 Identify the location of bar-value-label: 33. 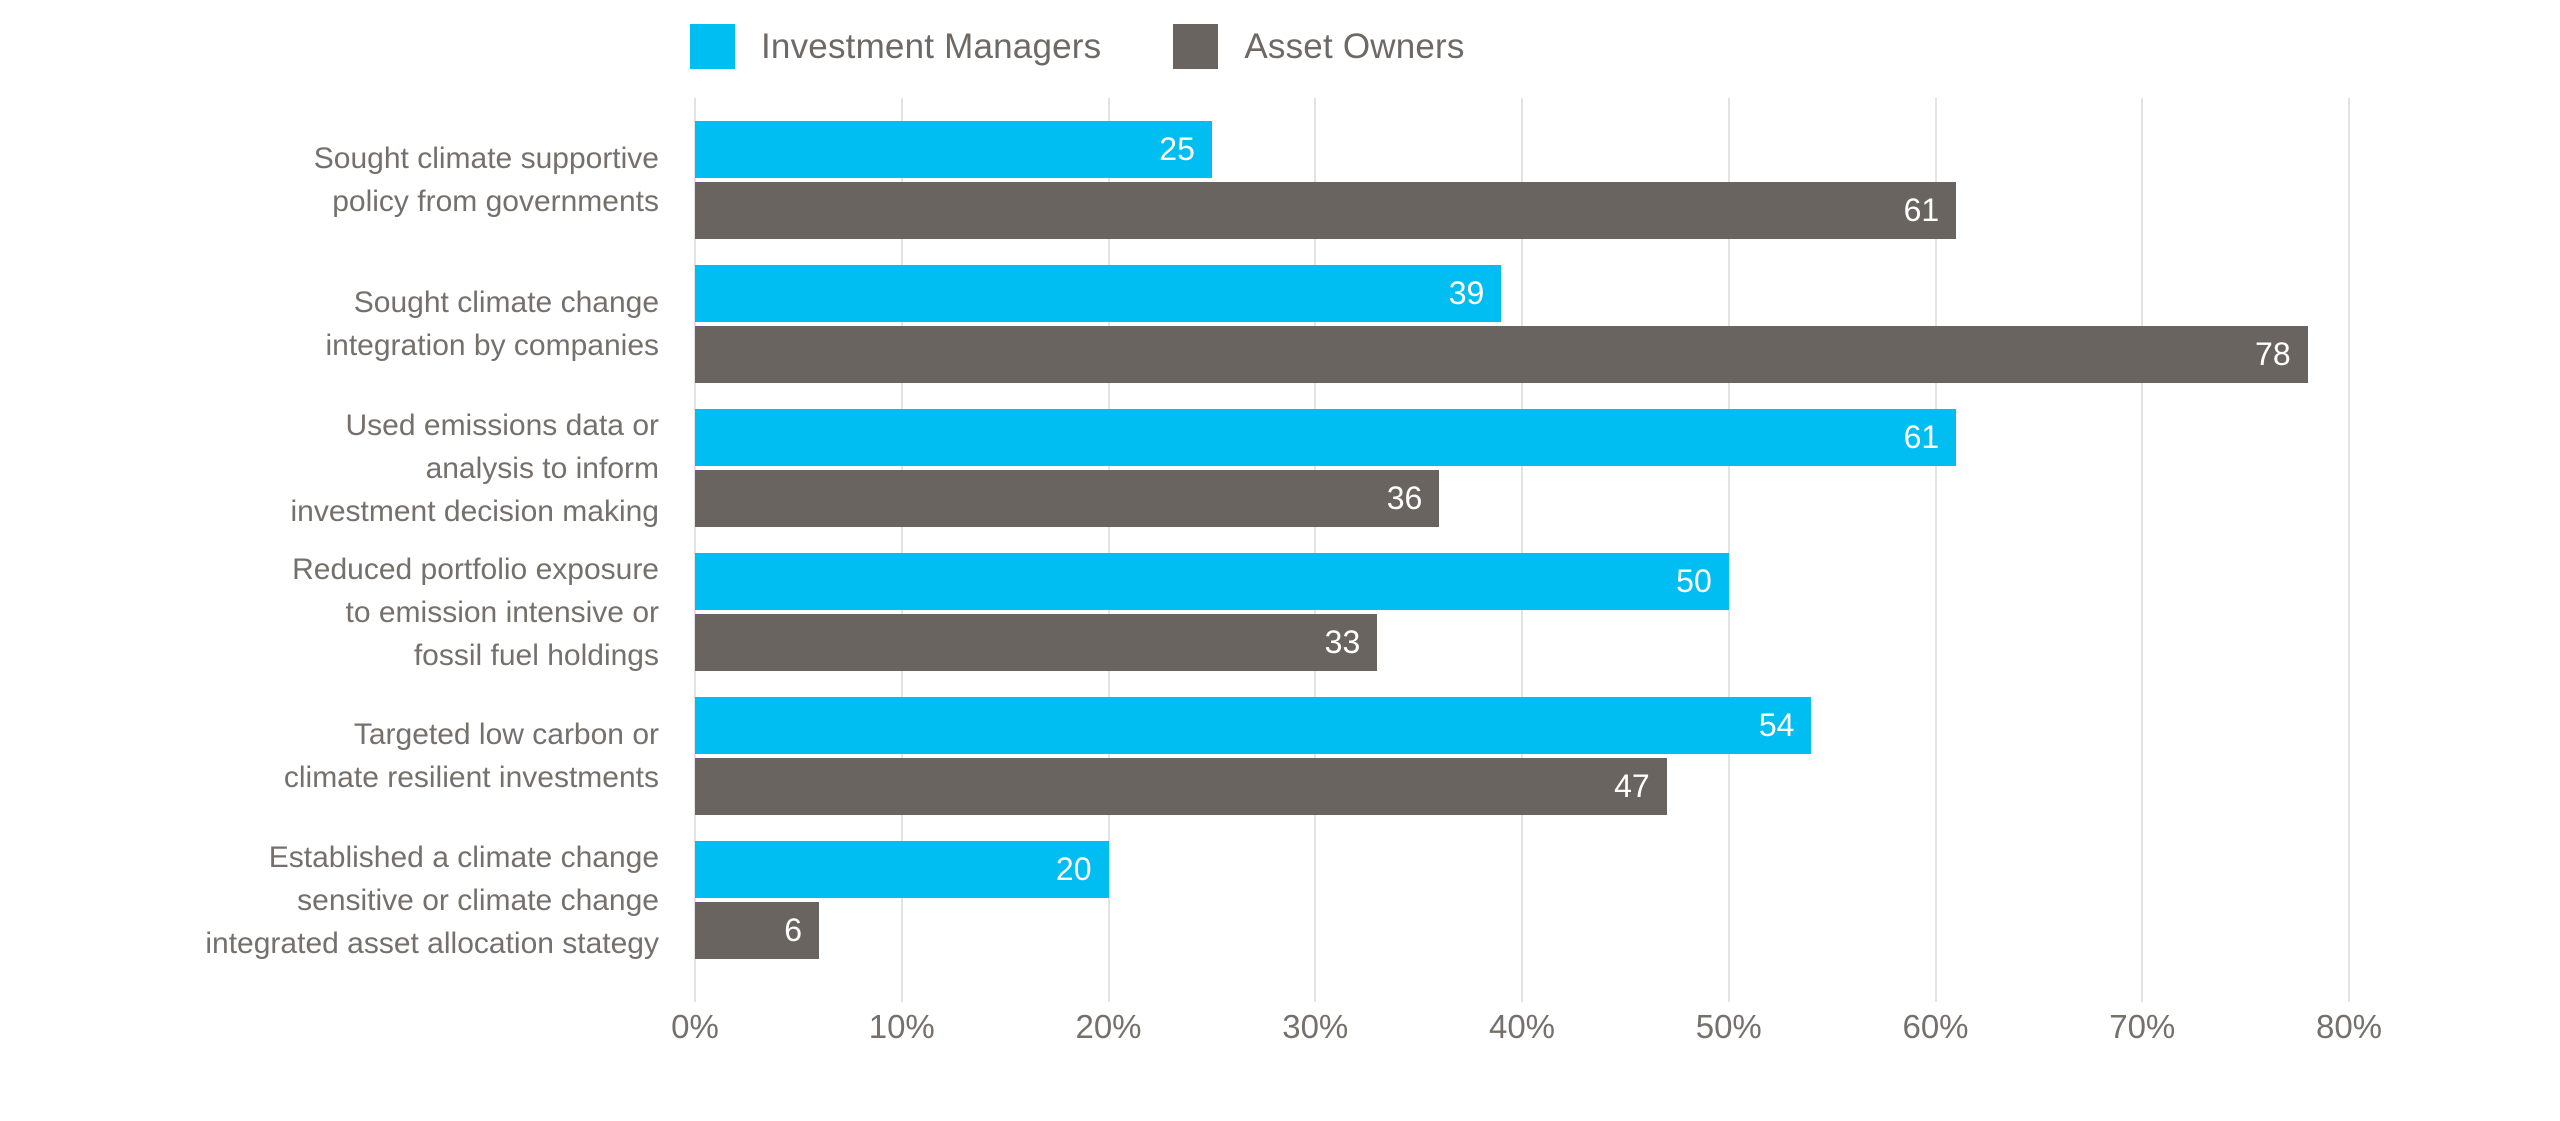
(1342, 642).